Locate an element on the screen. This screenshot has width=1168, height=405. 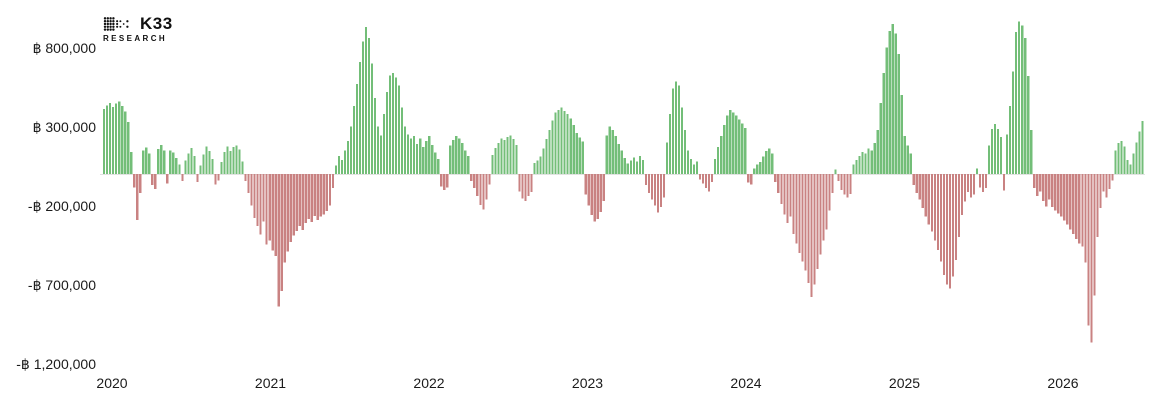
x-tick-label: 2021 is located at coordinates (270, 383).